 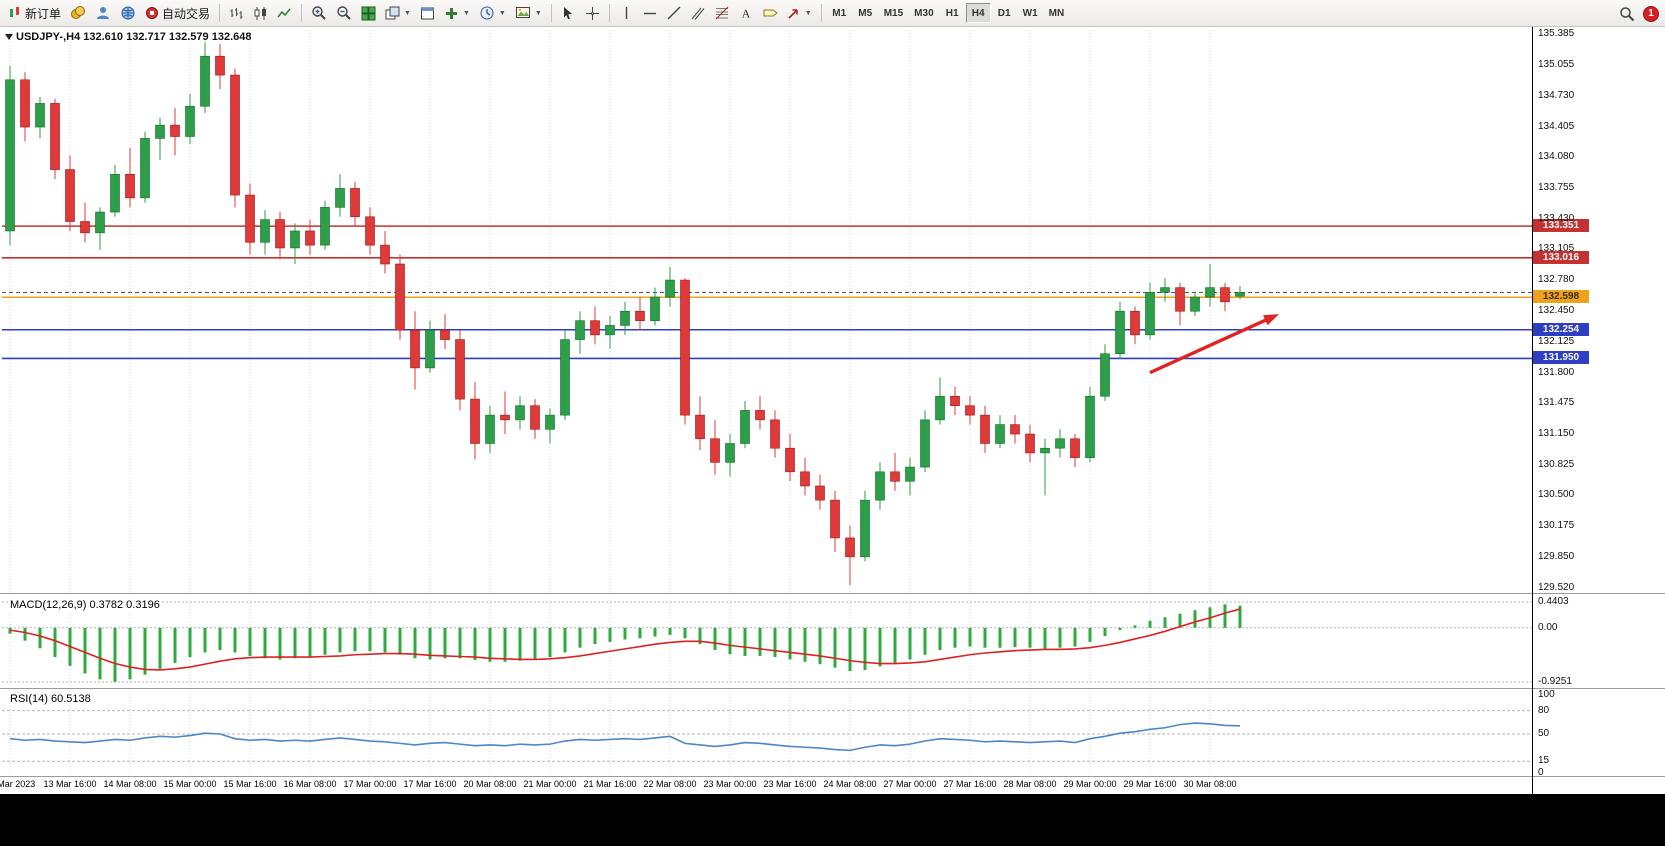 What do you see at coordinates (730, 784) in the screenshot?
I see `date-axis-label: 23 Mar 00:00` at bounding box center [730, 784].